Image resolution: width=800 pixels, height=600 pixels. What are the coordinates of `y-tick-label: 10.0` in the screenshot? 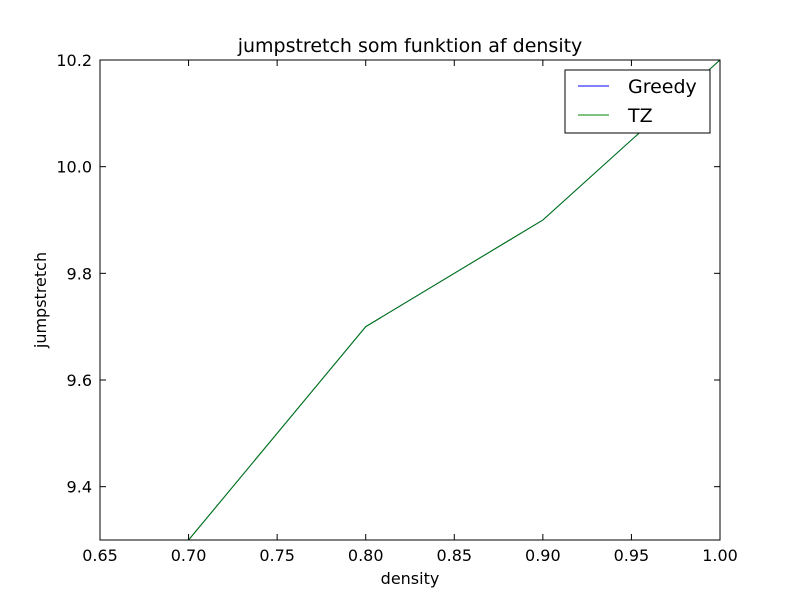 It's located at (74, 167).